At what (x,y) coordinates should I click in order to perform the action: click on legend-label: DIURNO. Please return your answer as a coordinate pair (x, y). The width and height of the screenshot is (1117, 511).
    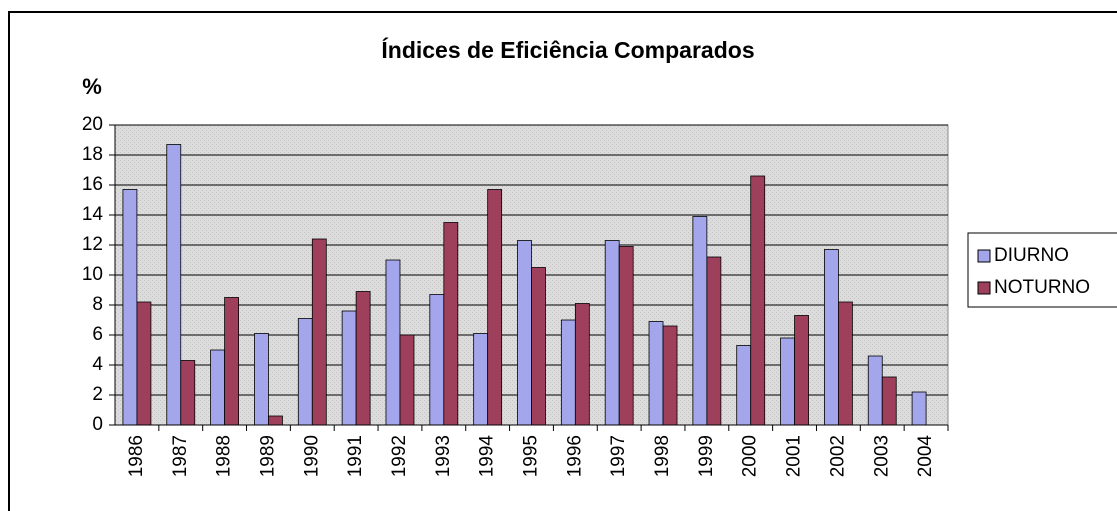
    Looking at the image, I should click on (1031, 255).